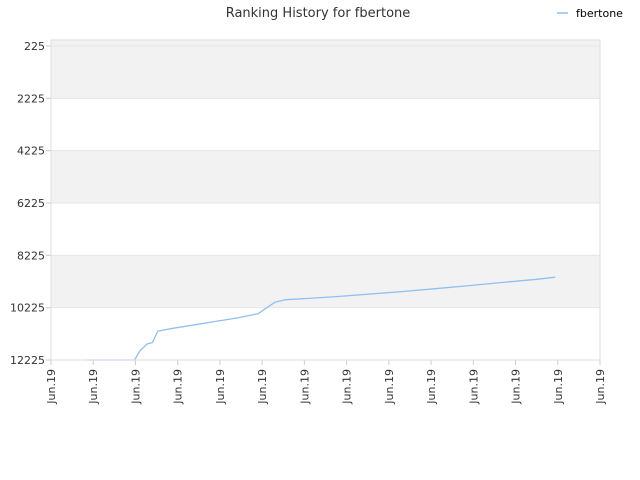 The height and width of the screenshot is (480, 640). I want to click on y-tick-label: 12225, so click(27, 360).